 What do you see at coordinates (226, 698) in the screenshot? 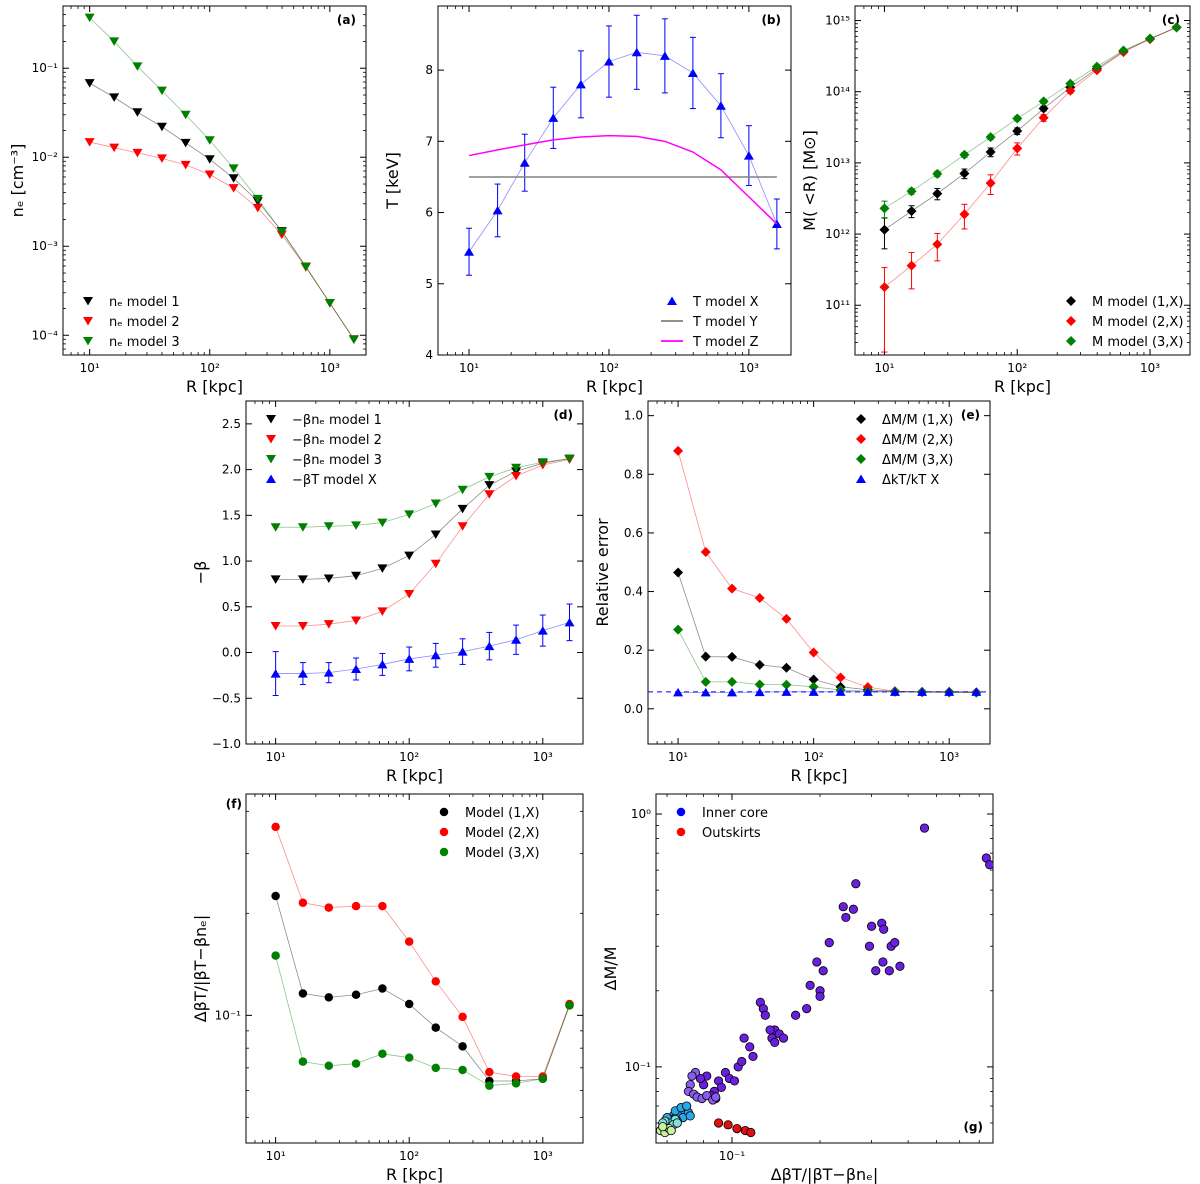
I see `y-tick-label: −0.5` at bounding box center [226, 698].